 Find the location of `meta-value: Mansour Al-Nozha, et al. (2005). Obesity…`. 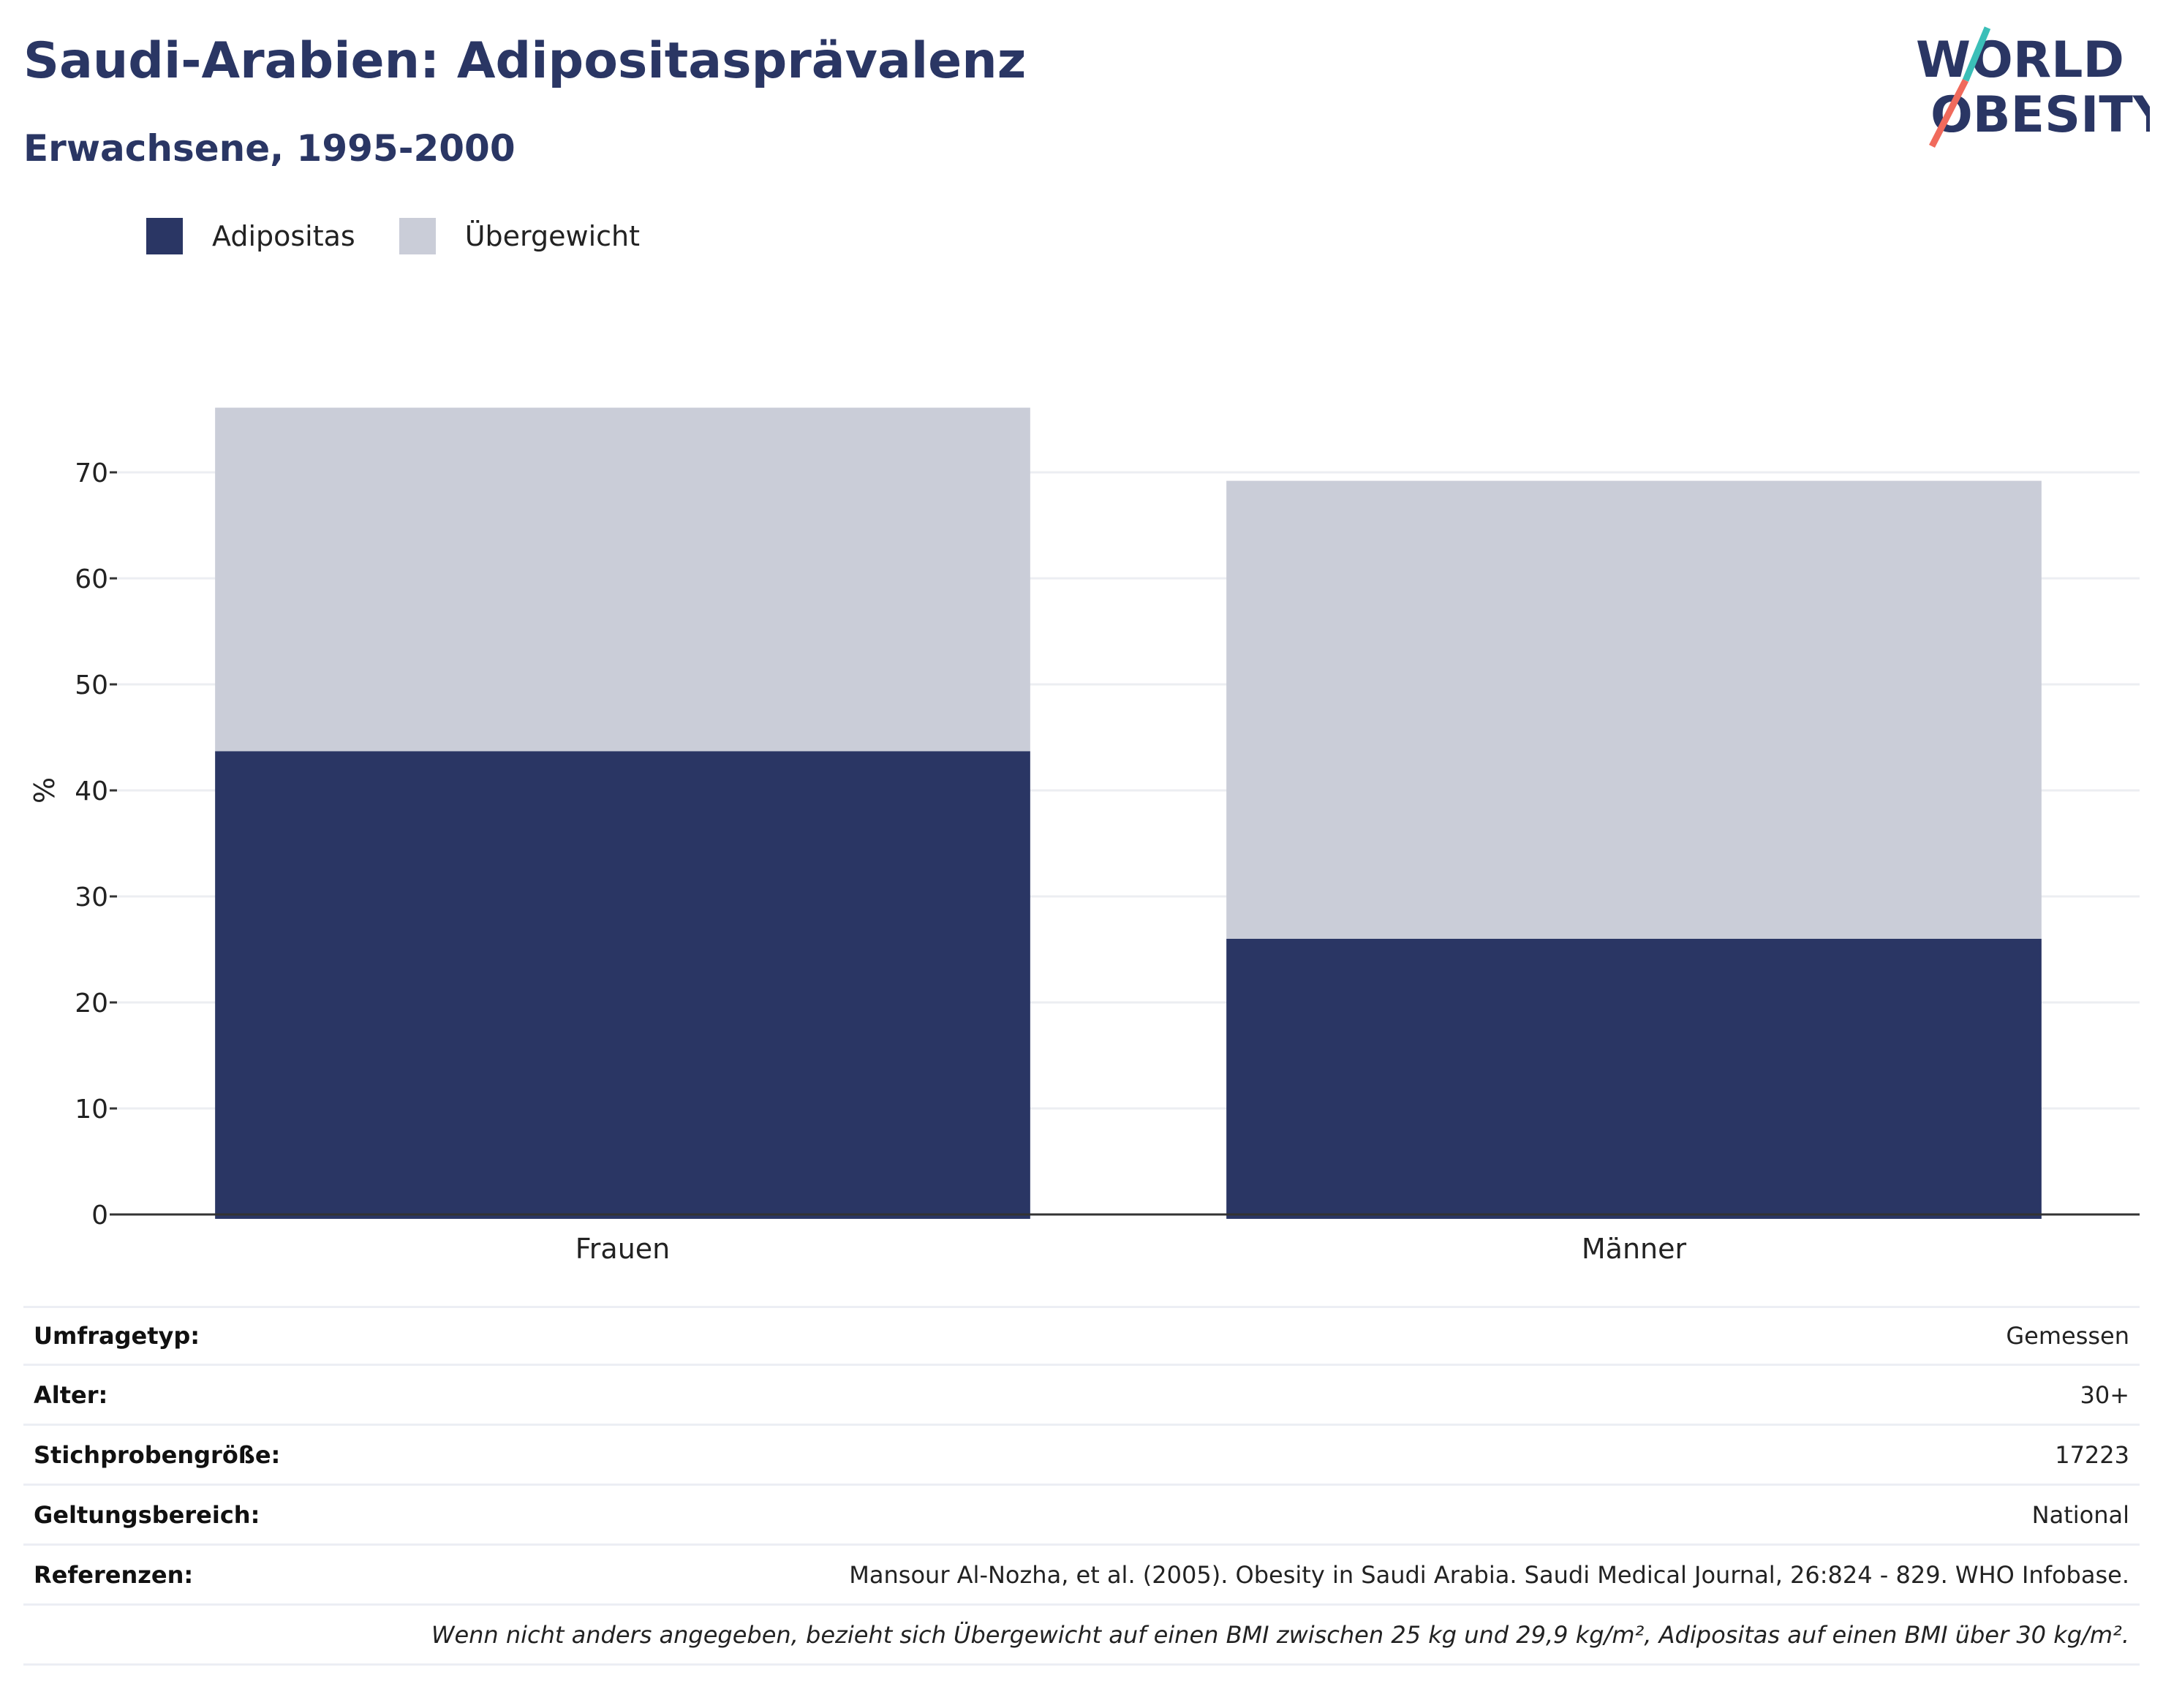

meta-value: Mansour Al-Nozha, et al. (2005). Obesity… is located at coordinates (1489, 1574).